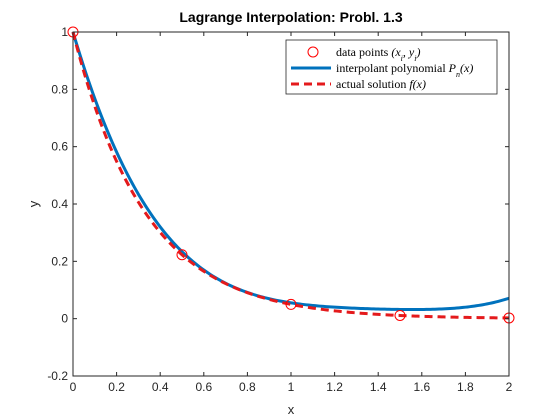  I want to click on y-tick-label: 0.2, so click(59, 261).